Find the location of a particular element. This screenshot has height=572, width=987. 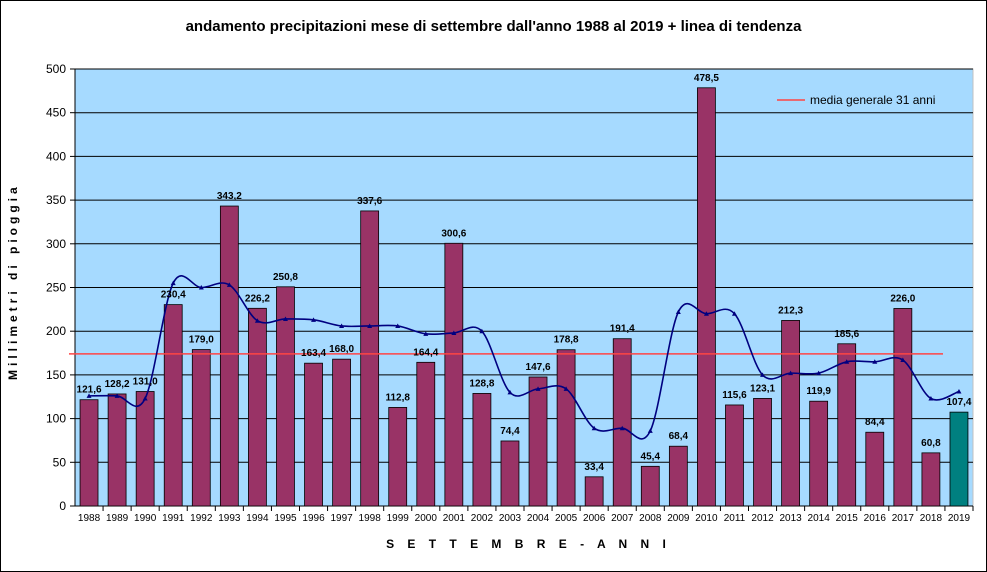

bar-2017 is located at coordinates (903, 407).